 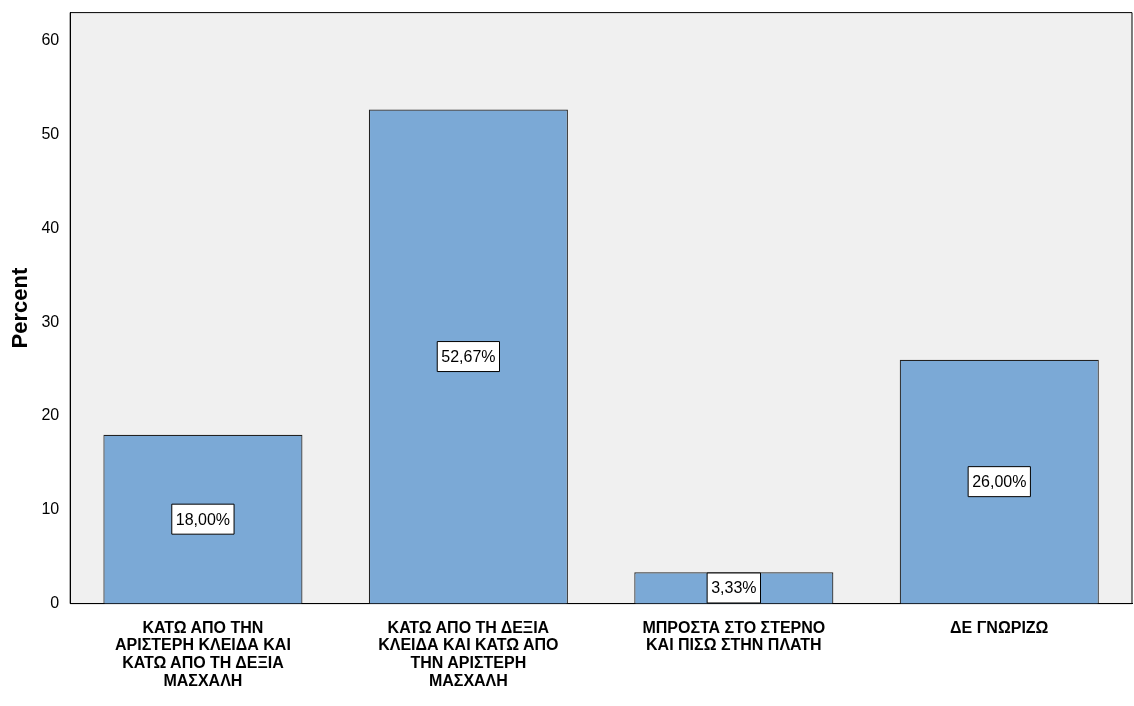 I want to click on y-tick-label: 10, so click(x=50, y=509).